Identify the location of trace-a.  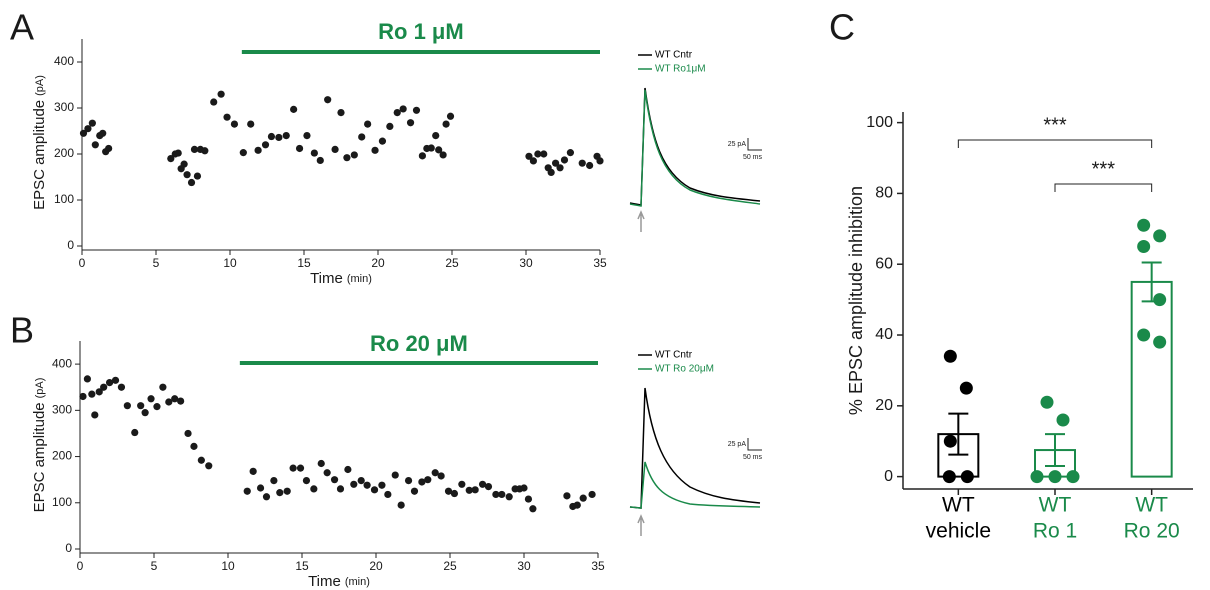
(695, 159).